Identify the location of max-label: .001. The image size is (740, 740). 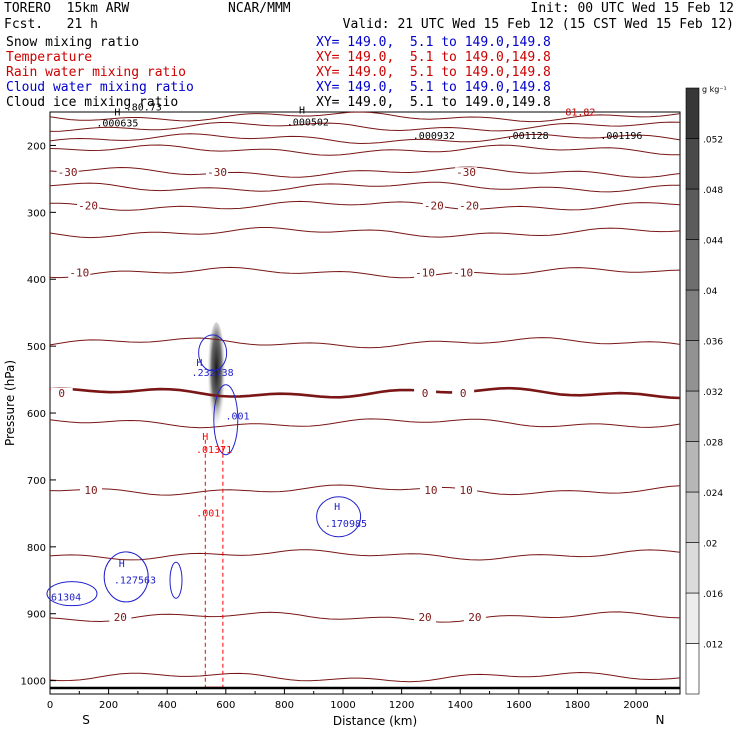
(237, 417).